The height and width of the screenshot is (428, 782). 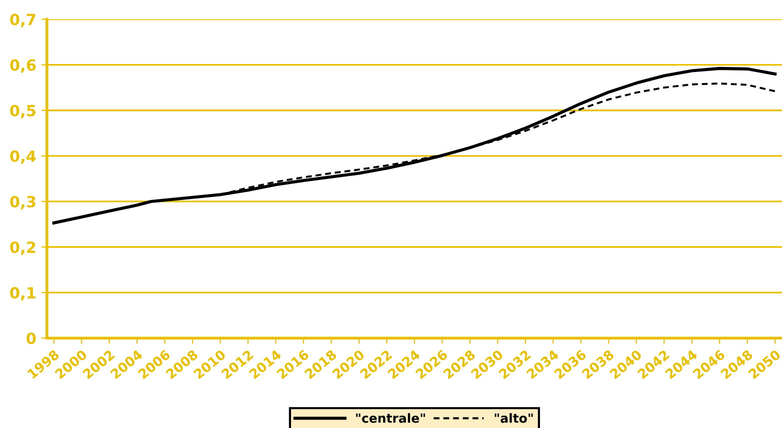 What do you see at coordinates (23, 157) in the screenshot?
I see `y-tick-label: 0,4` at bounding box center [23, 157].